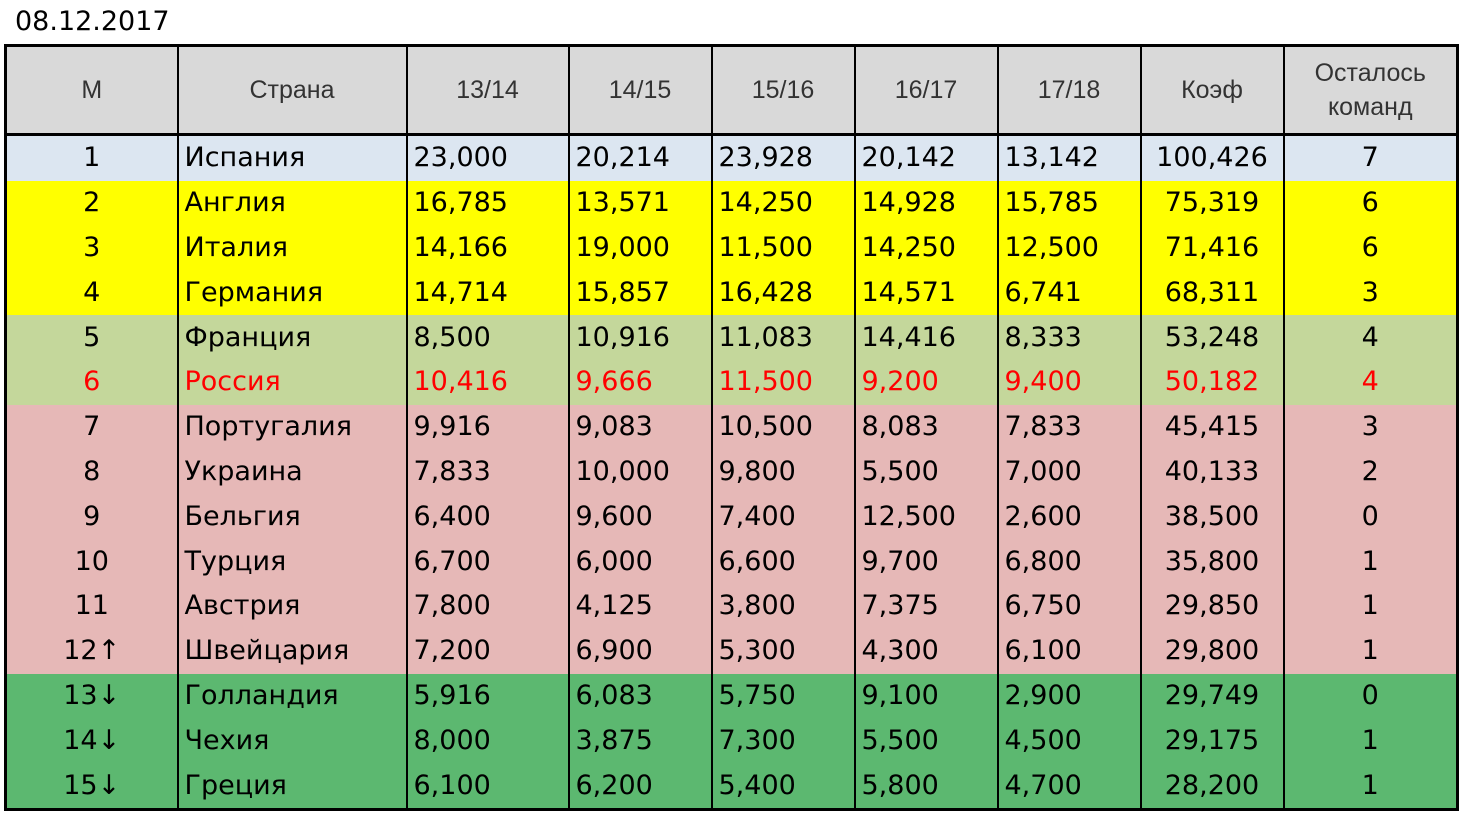 Image resolution: width=1460 pixels, height=814 pixels. Describe the element at coordinates (92, 21) in the screenshot. I see `report-date: 08.12.2017` at that location.